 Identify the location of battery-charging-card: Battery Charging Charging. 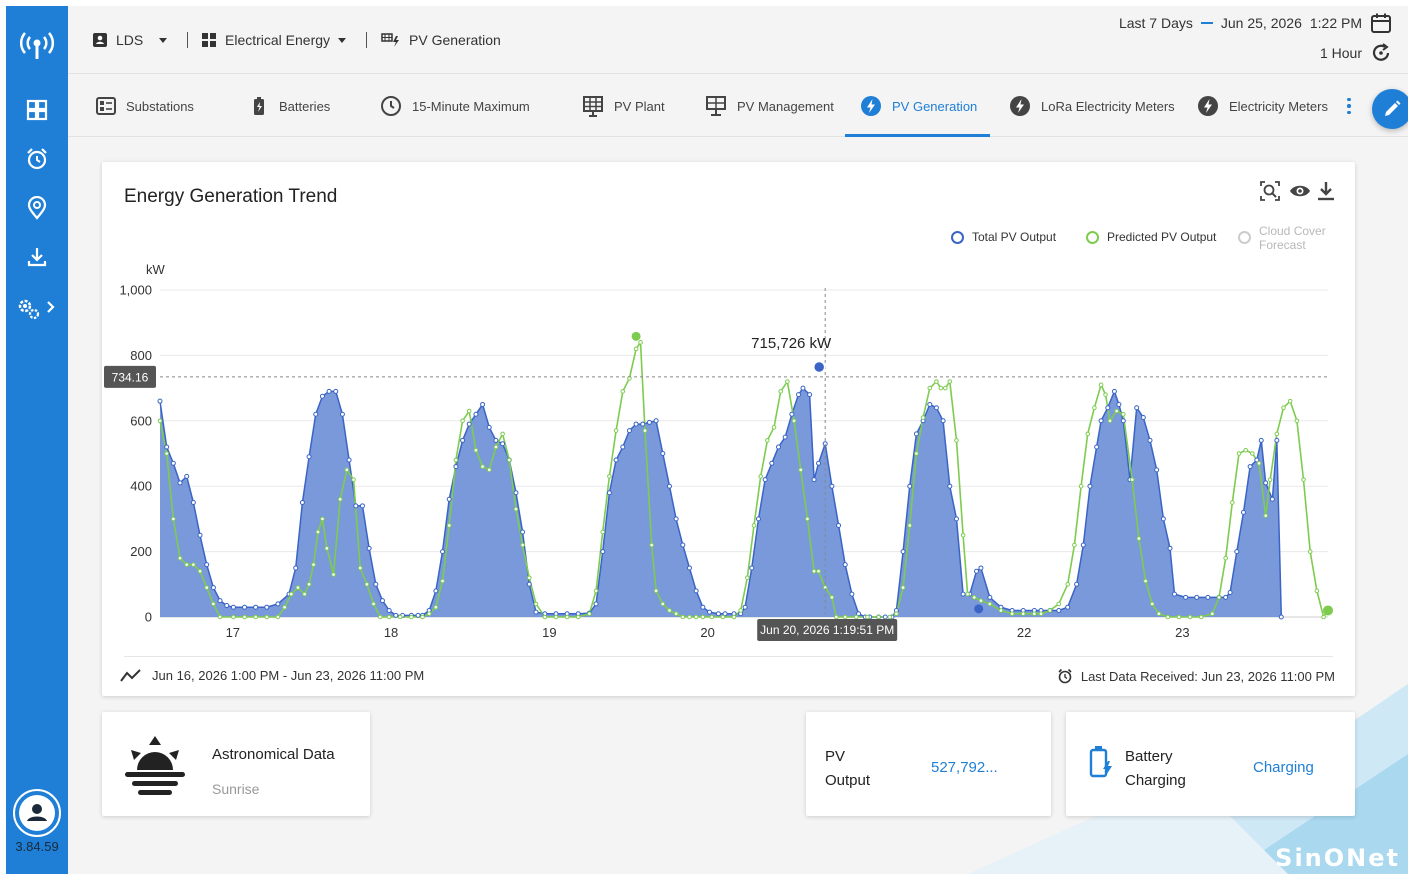
(1210, 764).